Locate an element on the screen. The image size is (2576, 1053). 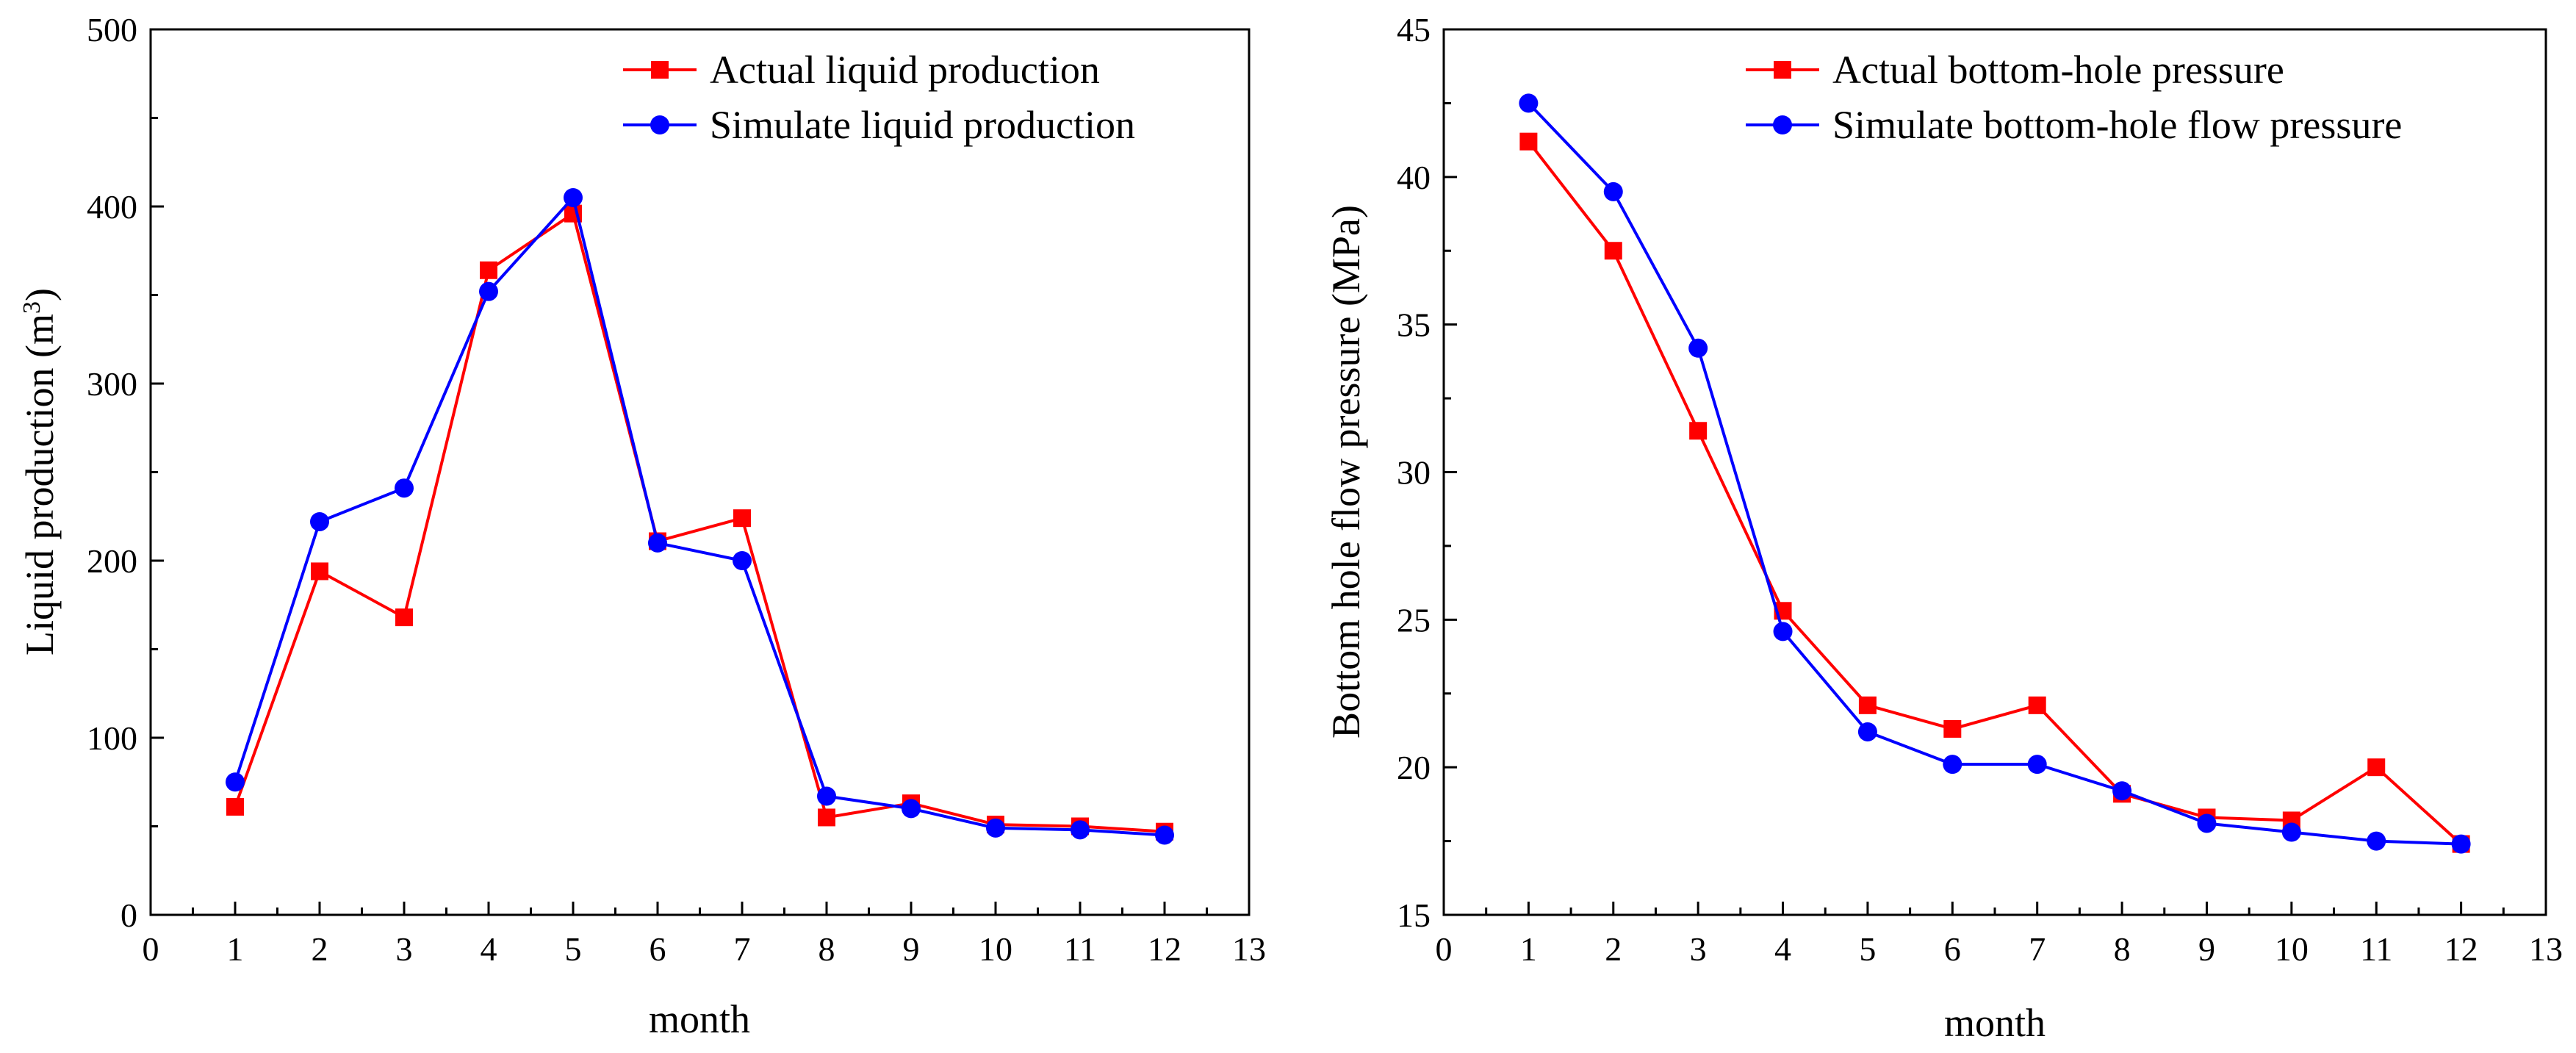
y-tick-label: 45 is located at coordinates (1414, 30).